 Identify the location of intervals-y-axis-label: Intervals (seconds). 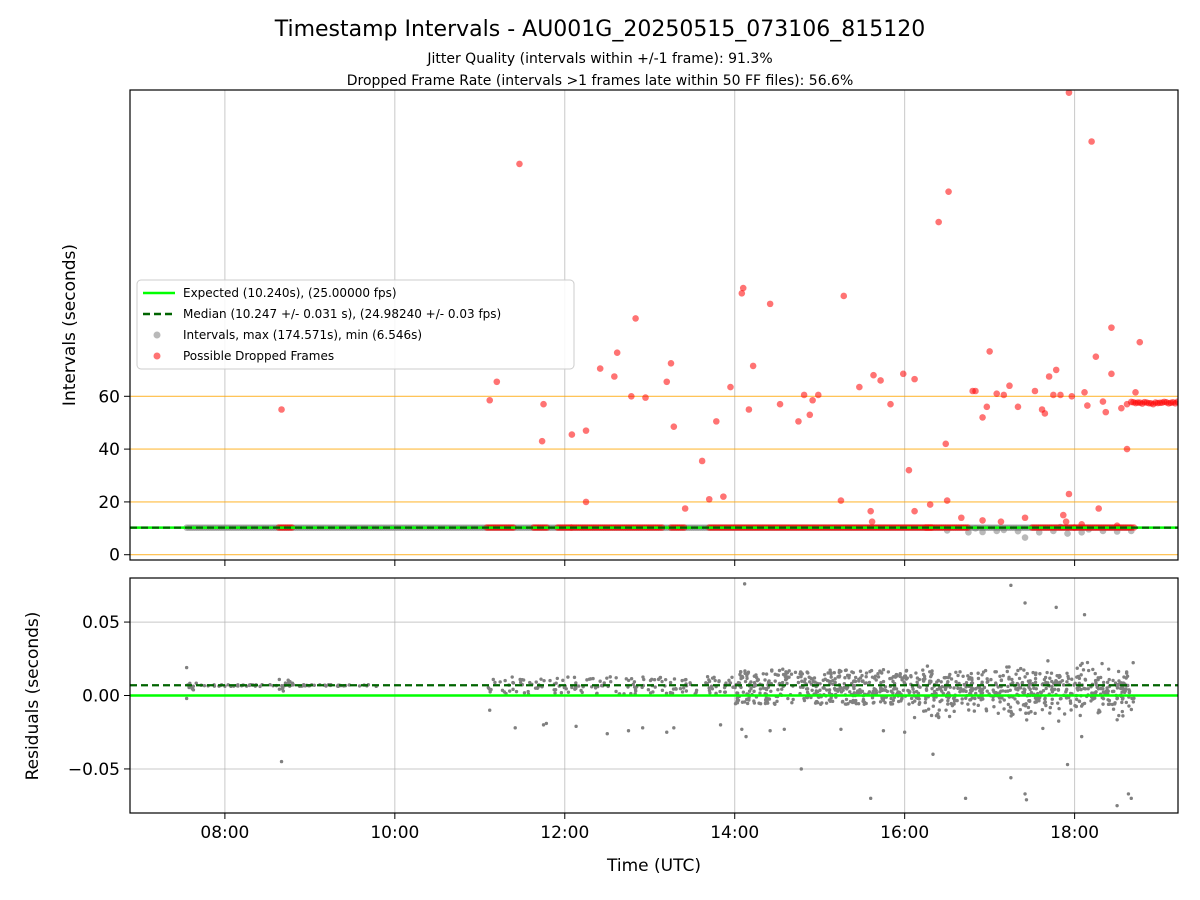
(70, 325).